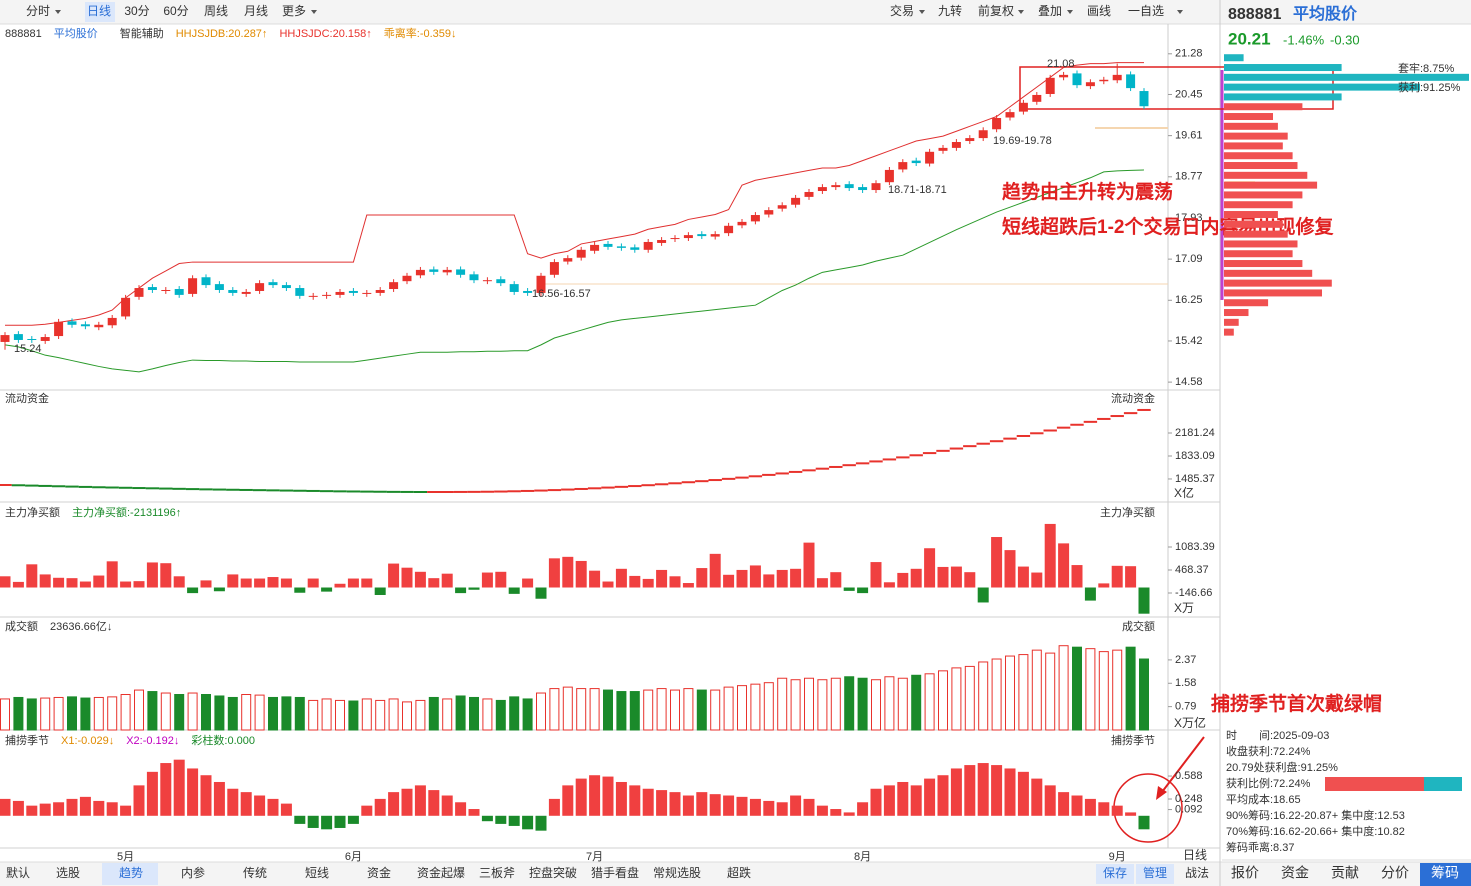 Image resolution: width=1471 pixels, height=886 pixels. Describe the element at coordinates (1345, 873) in the screenshot. I see `tab: 贡献` at that location.